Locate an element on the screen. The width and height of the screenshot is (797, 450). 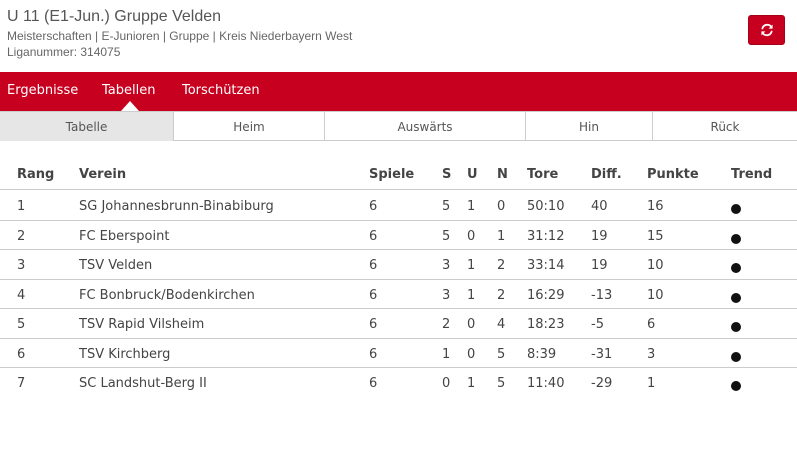
table-row: 5 TSV Rapid Vilsheim 6 2 0 4 18:23 -5 6 is located at coordinates (398, 324).